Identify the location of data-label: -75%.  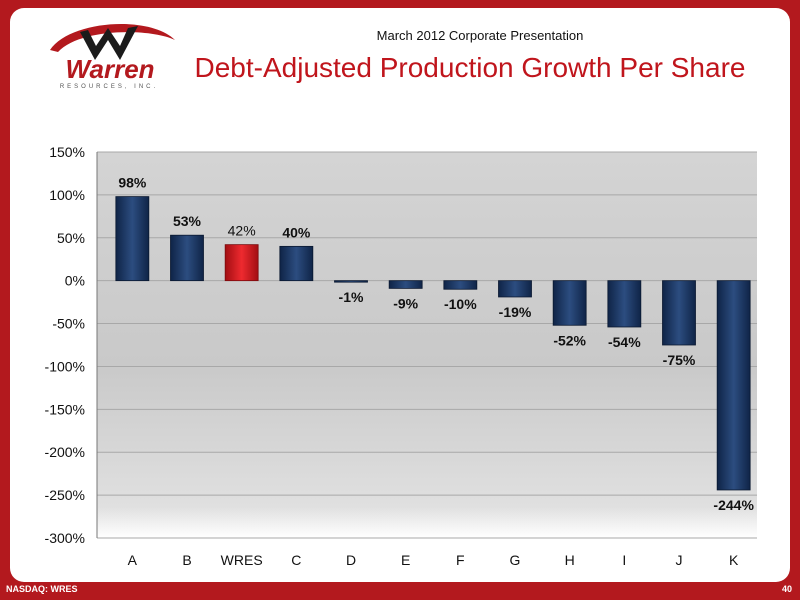
(679, 360).